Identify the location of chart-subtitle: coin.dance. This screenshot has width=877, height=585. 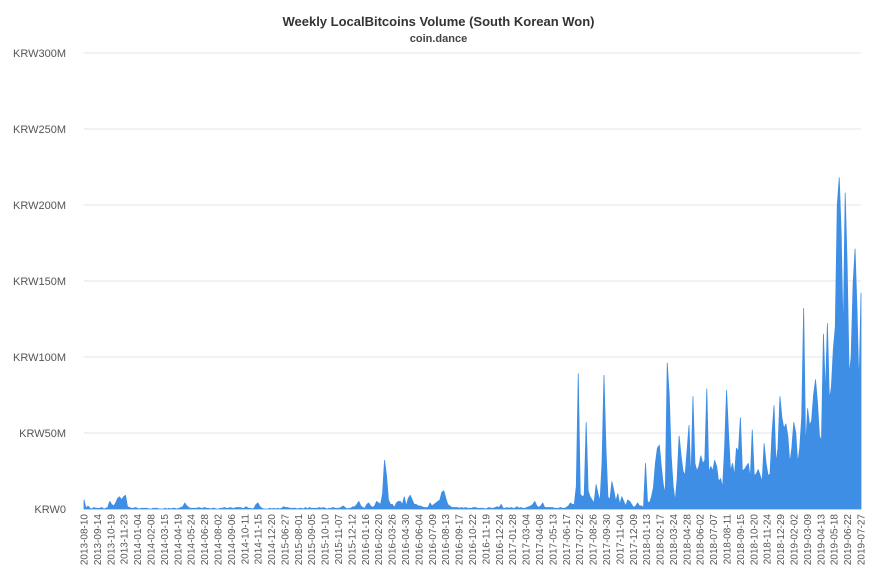
(438, 39).